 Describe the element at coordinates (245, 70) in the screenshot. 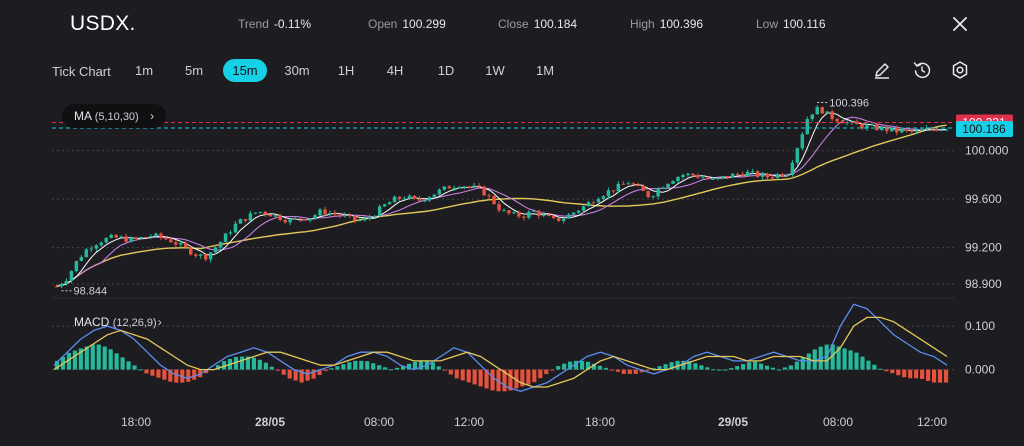

I see `timeframe-15m: 15m` at that location.